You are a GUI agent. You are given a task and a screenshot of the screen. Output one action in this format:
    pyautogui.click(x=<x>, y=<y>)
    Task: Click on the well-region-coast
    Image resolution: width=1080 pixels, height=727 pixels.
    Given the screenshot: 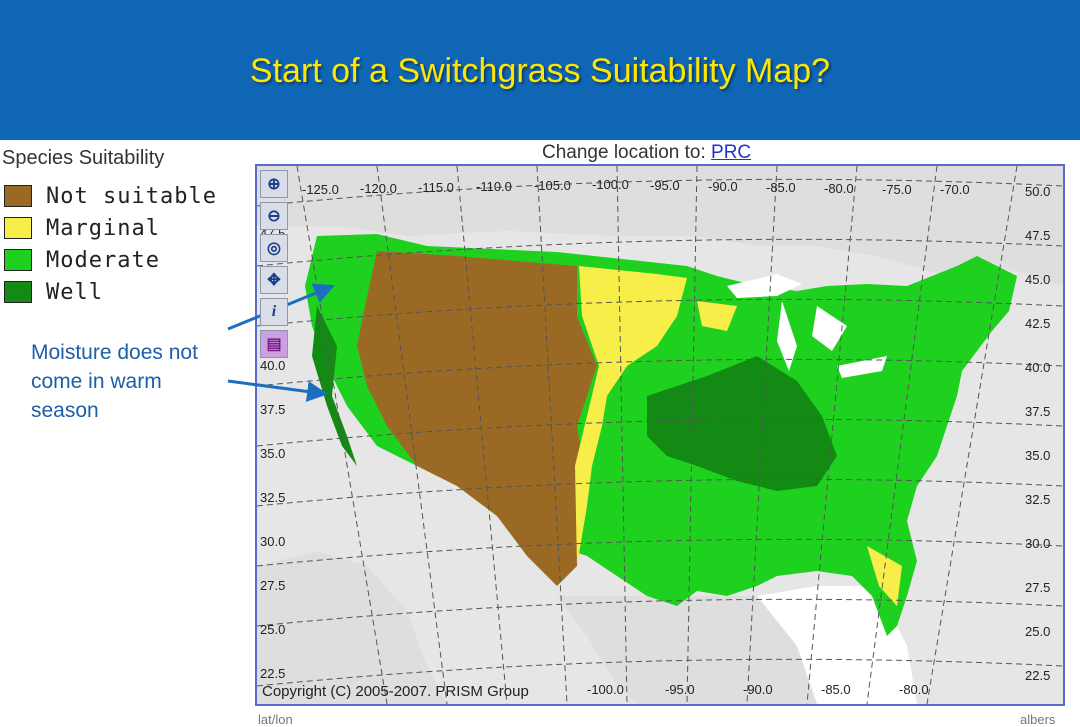 What is the action you would take?
    pyautogui.click(x=334, y=386)
    